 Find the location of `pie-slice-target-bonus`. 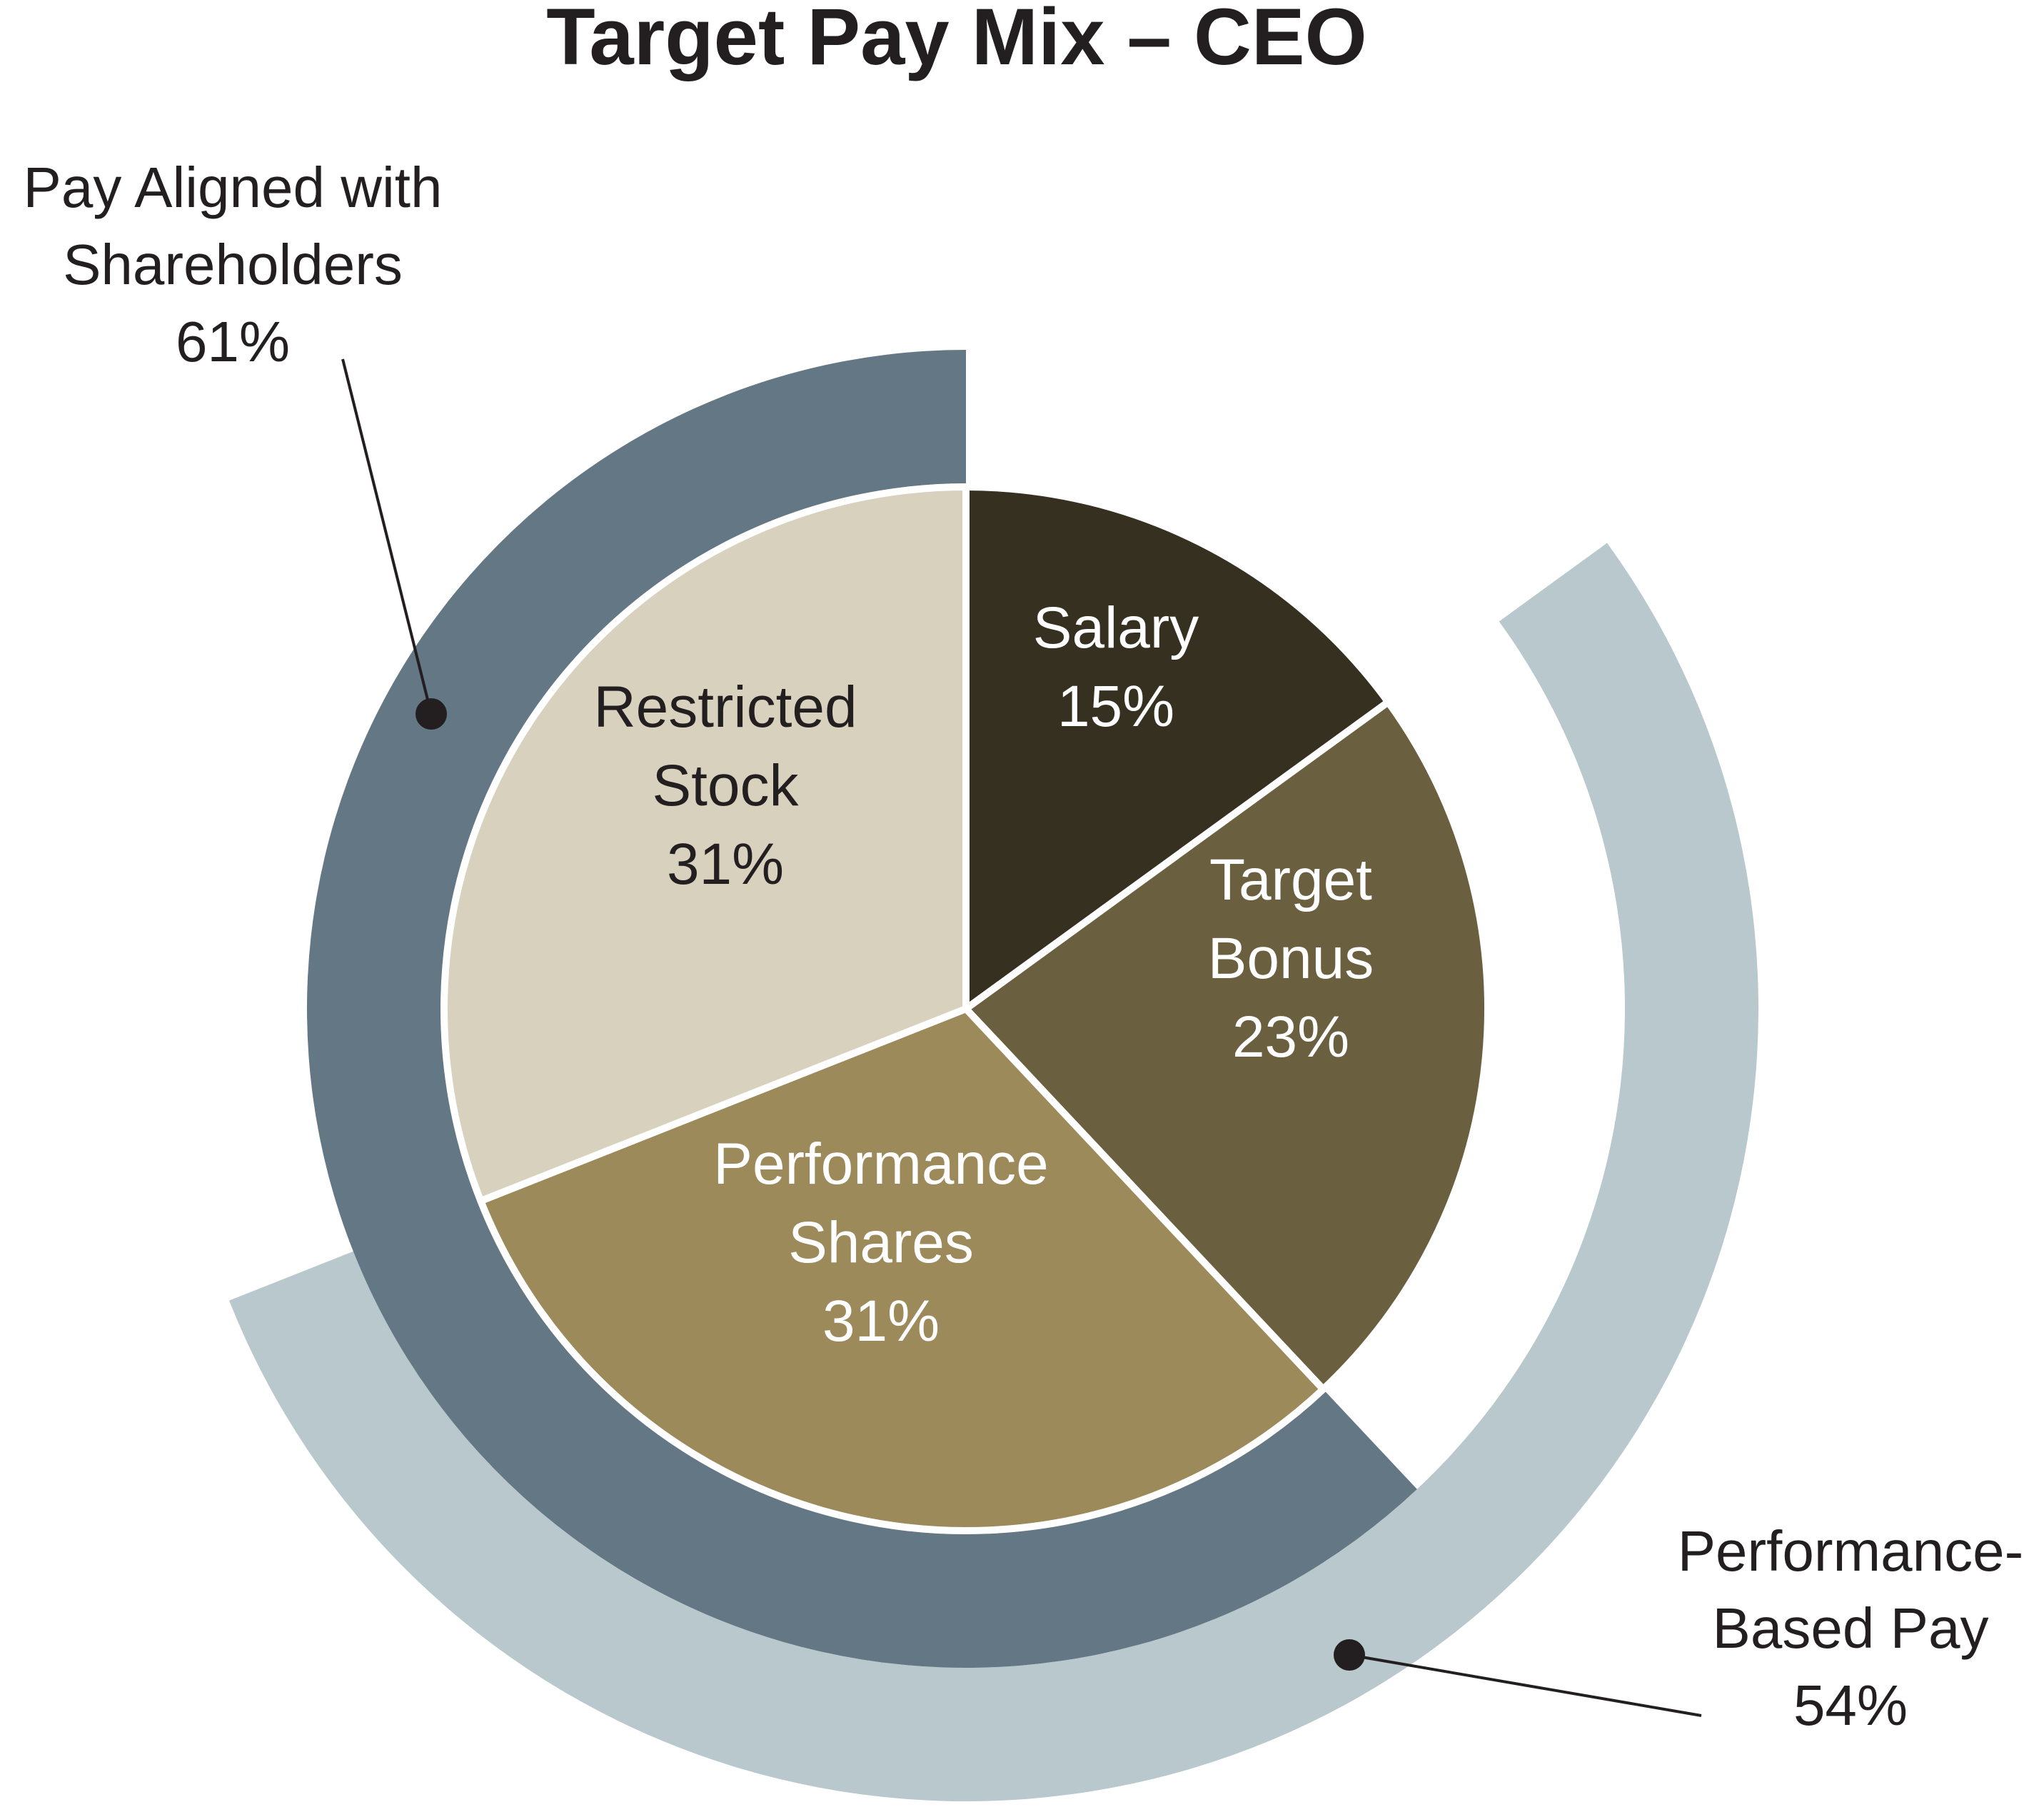

pie-slice-target-bonus is located at coordinates (1226, 1045).